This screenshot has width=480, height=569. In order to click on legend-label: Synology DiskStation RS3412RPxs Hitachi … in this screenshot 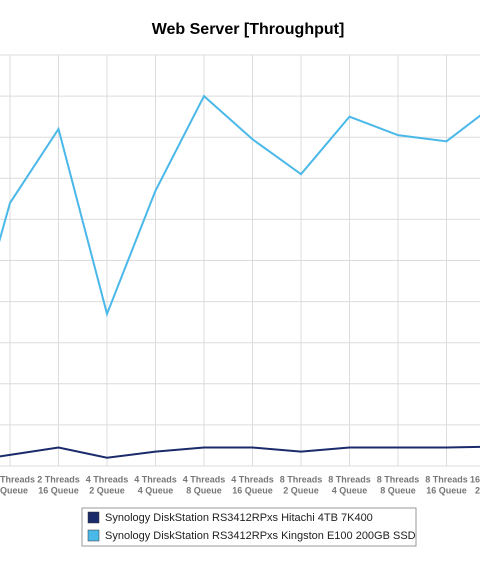, I will do `click(239, 518)`.